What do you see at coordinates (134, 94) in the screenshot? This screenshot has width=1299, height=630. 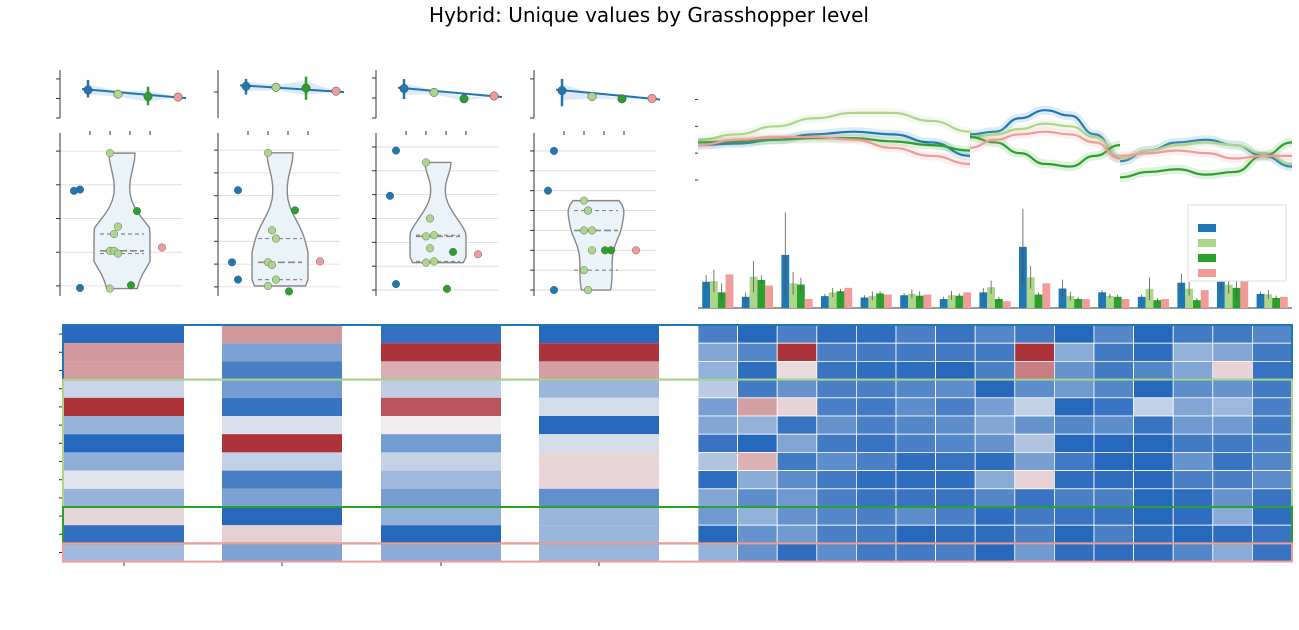 I see `regression-line` at bounding box center [134, 94].